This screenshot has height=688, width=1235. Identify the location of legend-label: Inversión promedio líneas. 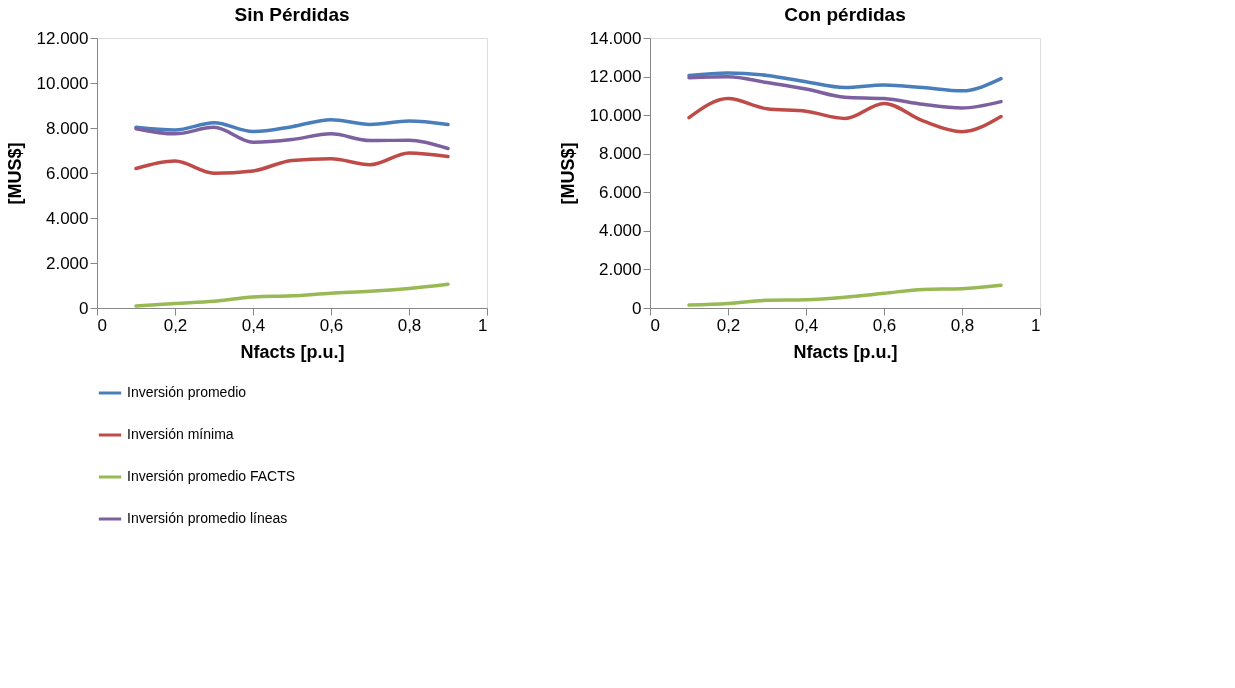
(207, 518).